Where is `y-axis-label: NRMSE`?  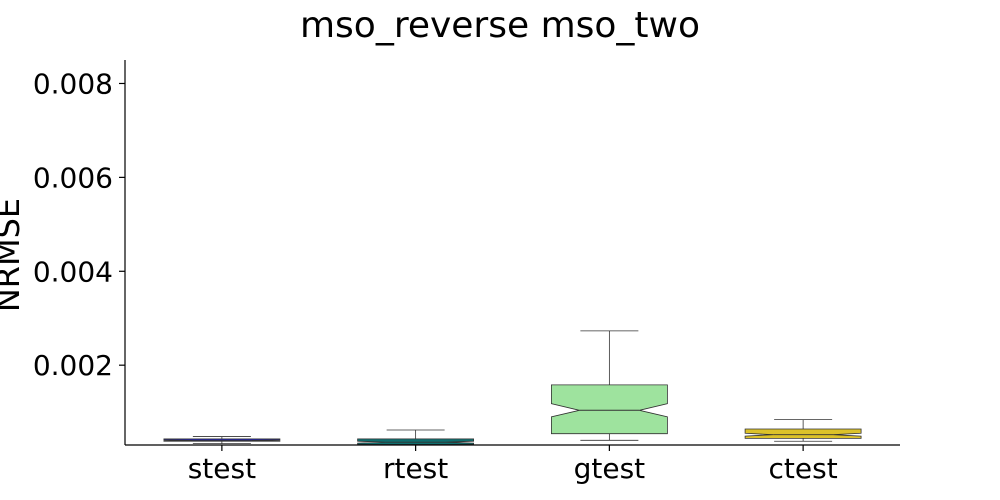 y-axis-label: NRMSE is located at coordinates (13, 255).